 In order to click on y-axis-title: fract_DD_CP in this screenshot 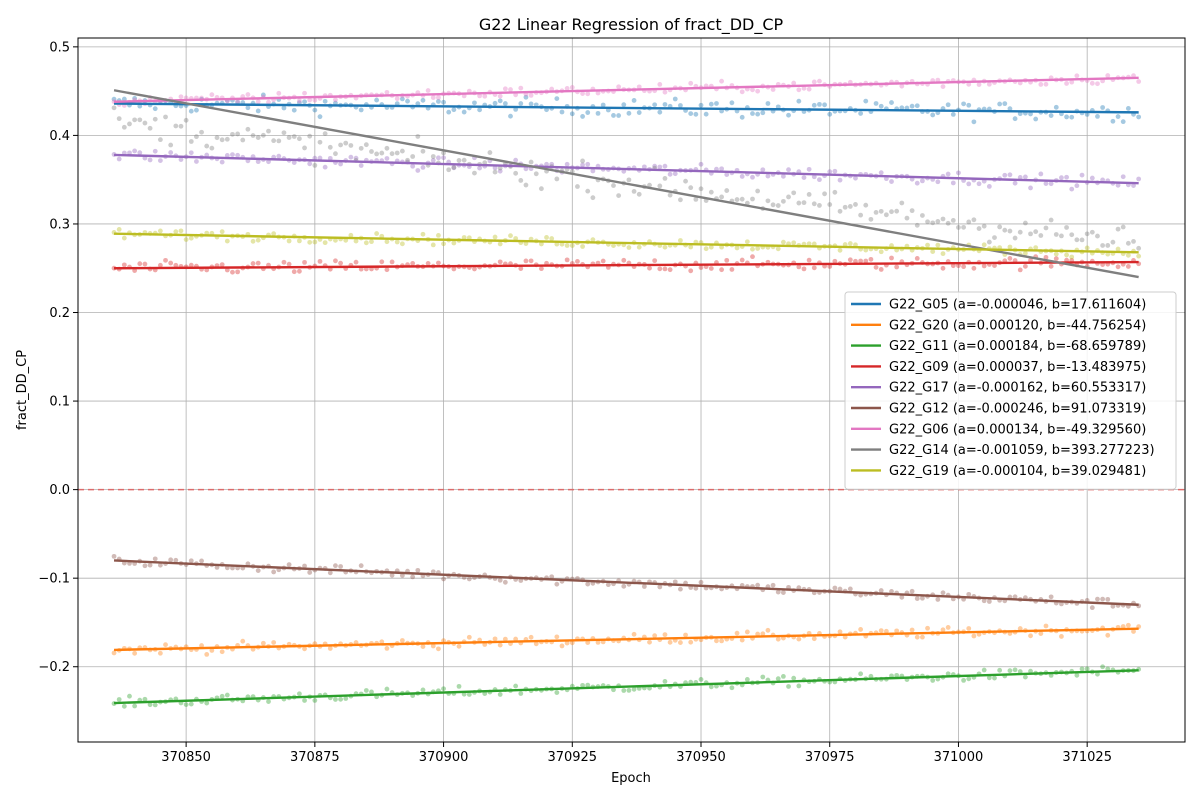, I will do `click(22, 390)`.